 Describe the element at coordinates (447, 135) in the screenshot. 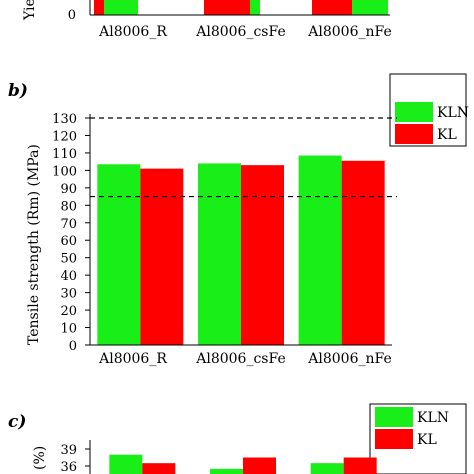

I see `panel-b-legend-kl: KL` at that location.